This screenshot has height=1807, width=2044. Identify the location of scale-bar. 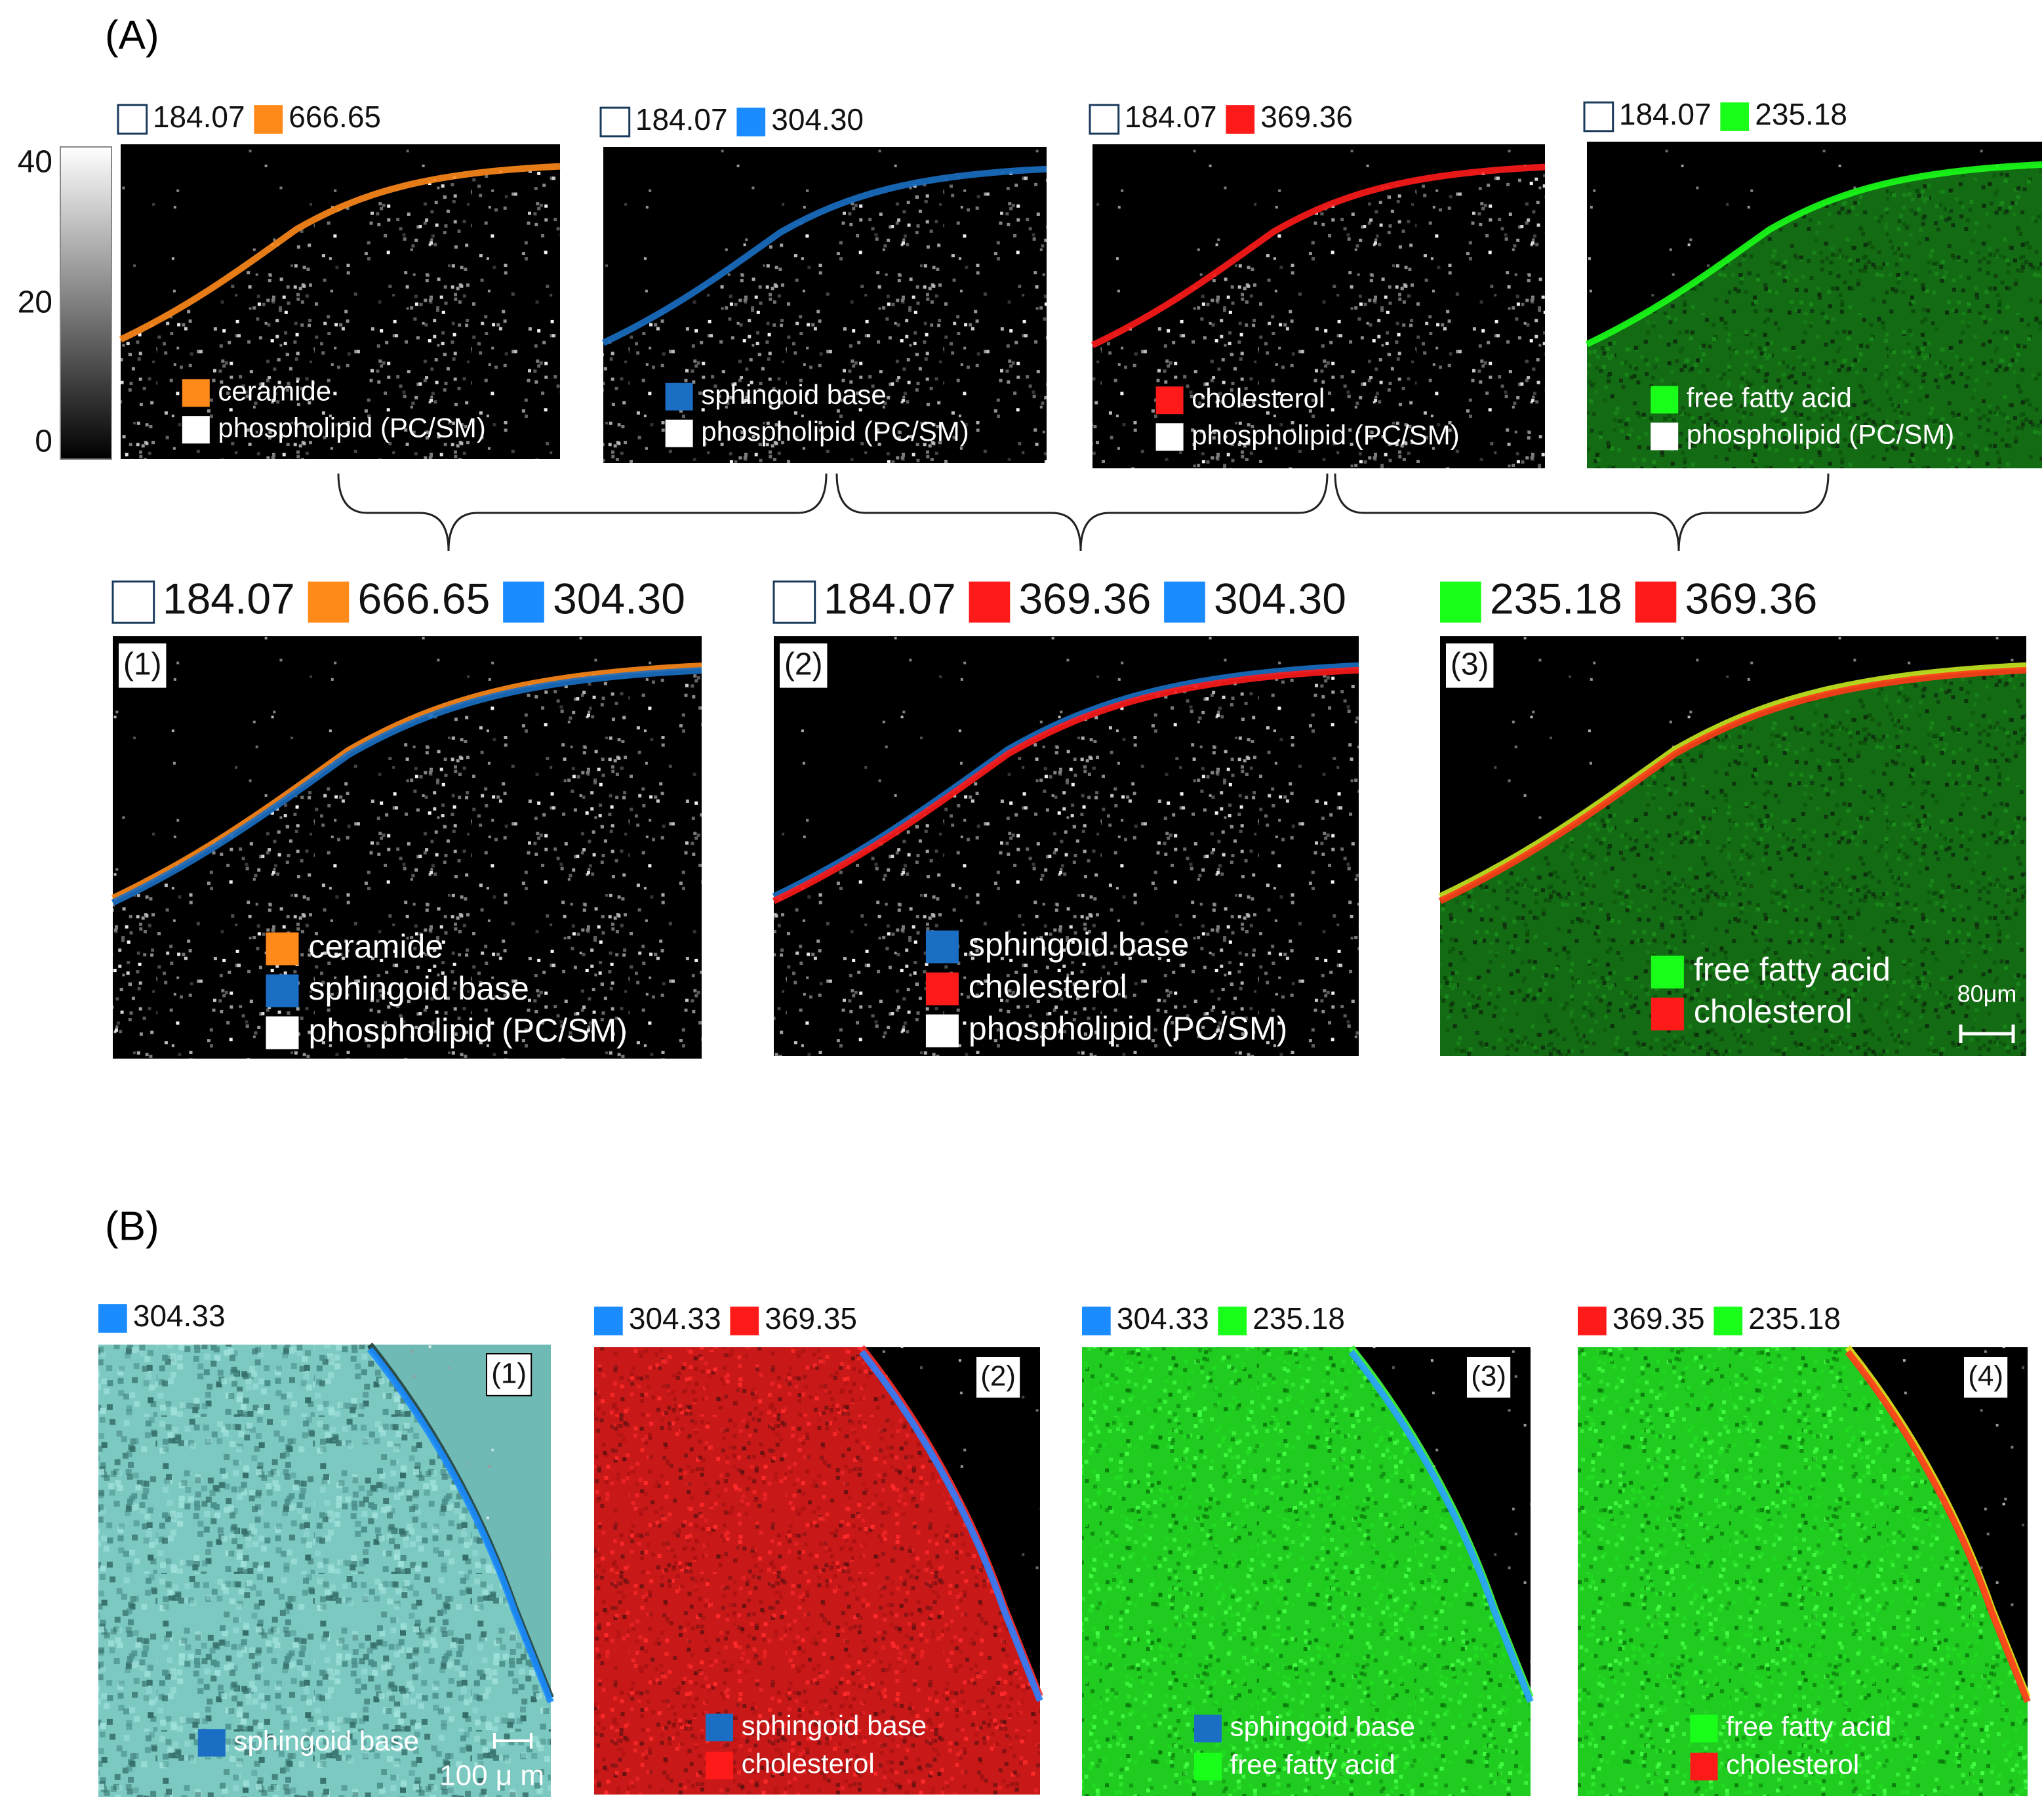
(512, 1741).